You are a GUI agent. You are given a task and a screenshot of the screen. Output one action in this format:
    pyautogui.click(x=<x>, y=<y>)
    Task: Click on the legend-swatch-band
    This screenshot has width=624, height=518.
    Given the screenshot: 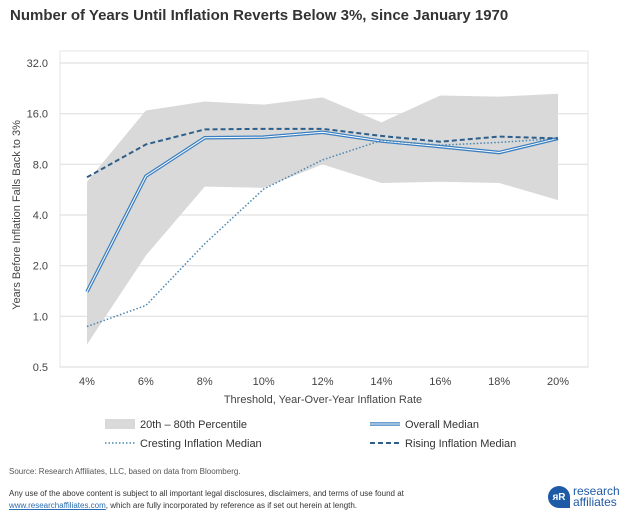 What is the action you would take?
    pyautogui.click(x=120, y=424)
    